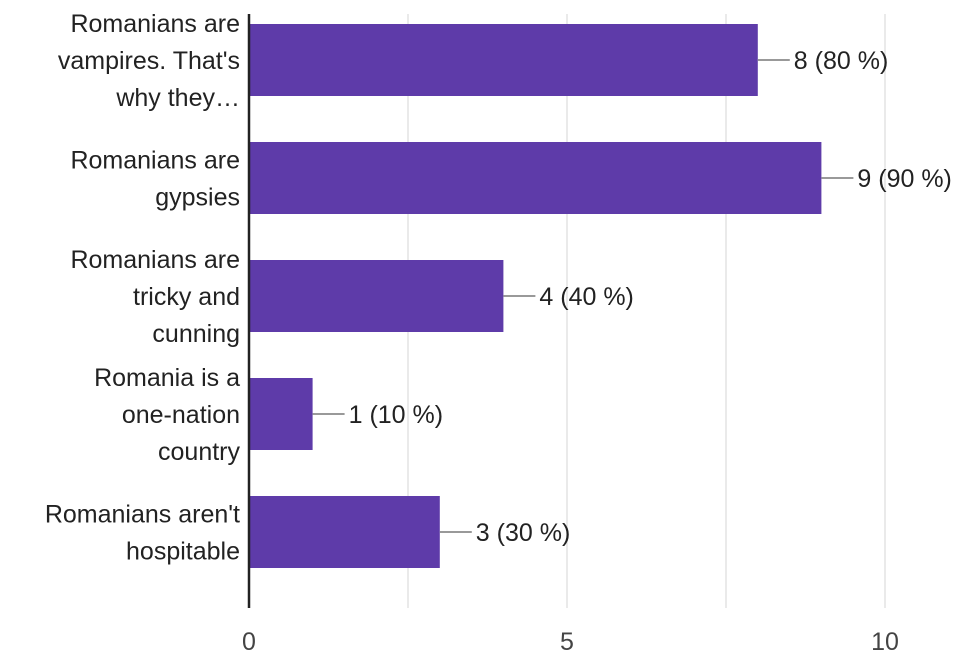  What do you see at coordinates (167, 378) in the screenshot?
I see `category-label-line: Romania is a` at bounding box center [167, 378].